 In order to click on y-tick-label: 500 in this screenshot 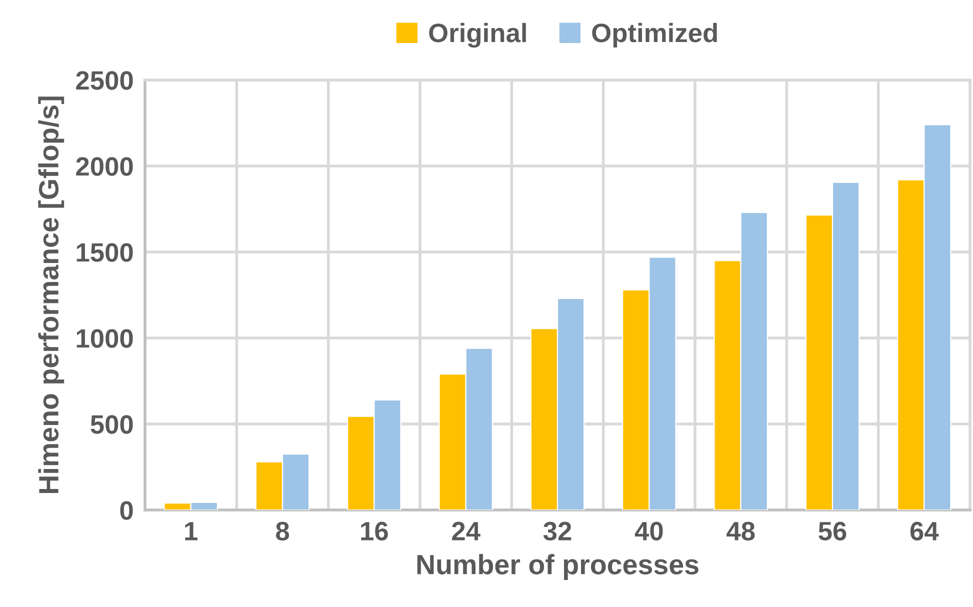, I will do `click(111, 424)`.